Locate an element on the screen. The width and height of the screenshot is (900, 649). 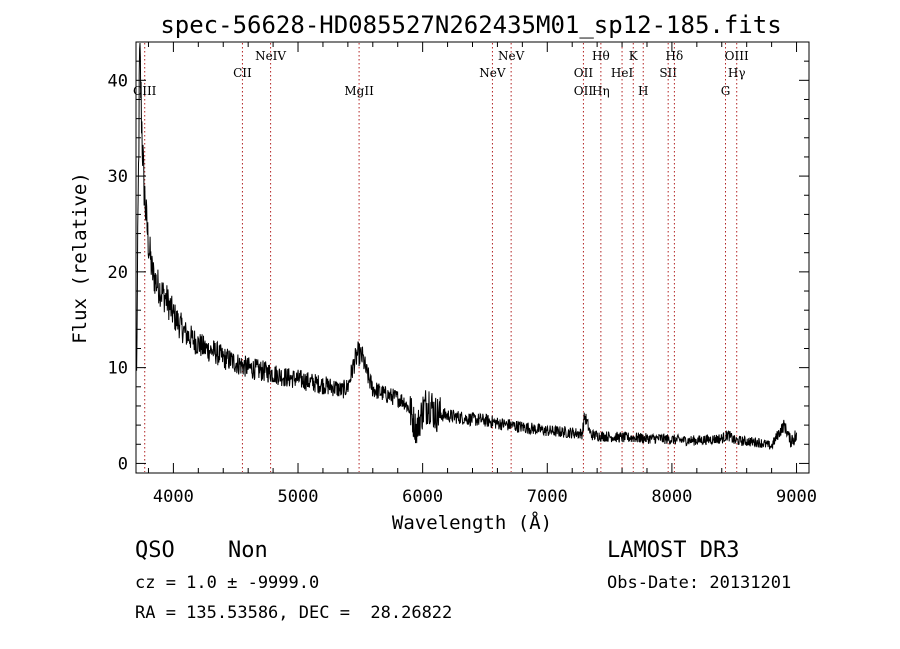
line-label: CIII is located at coordinates (145, 91).